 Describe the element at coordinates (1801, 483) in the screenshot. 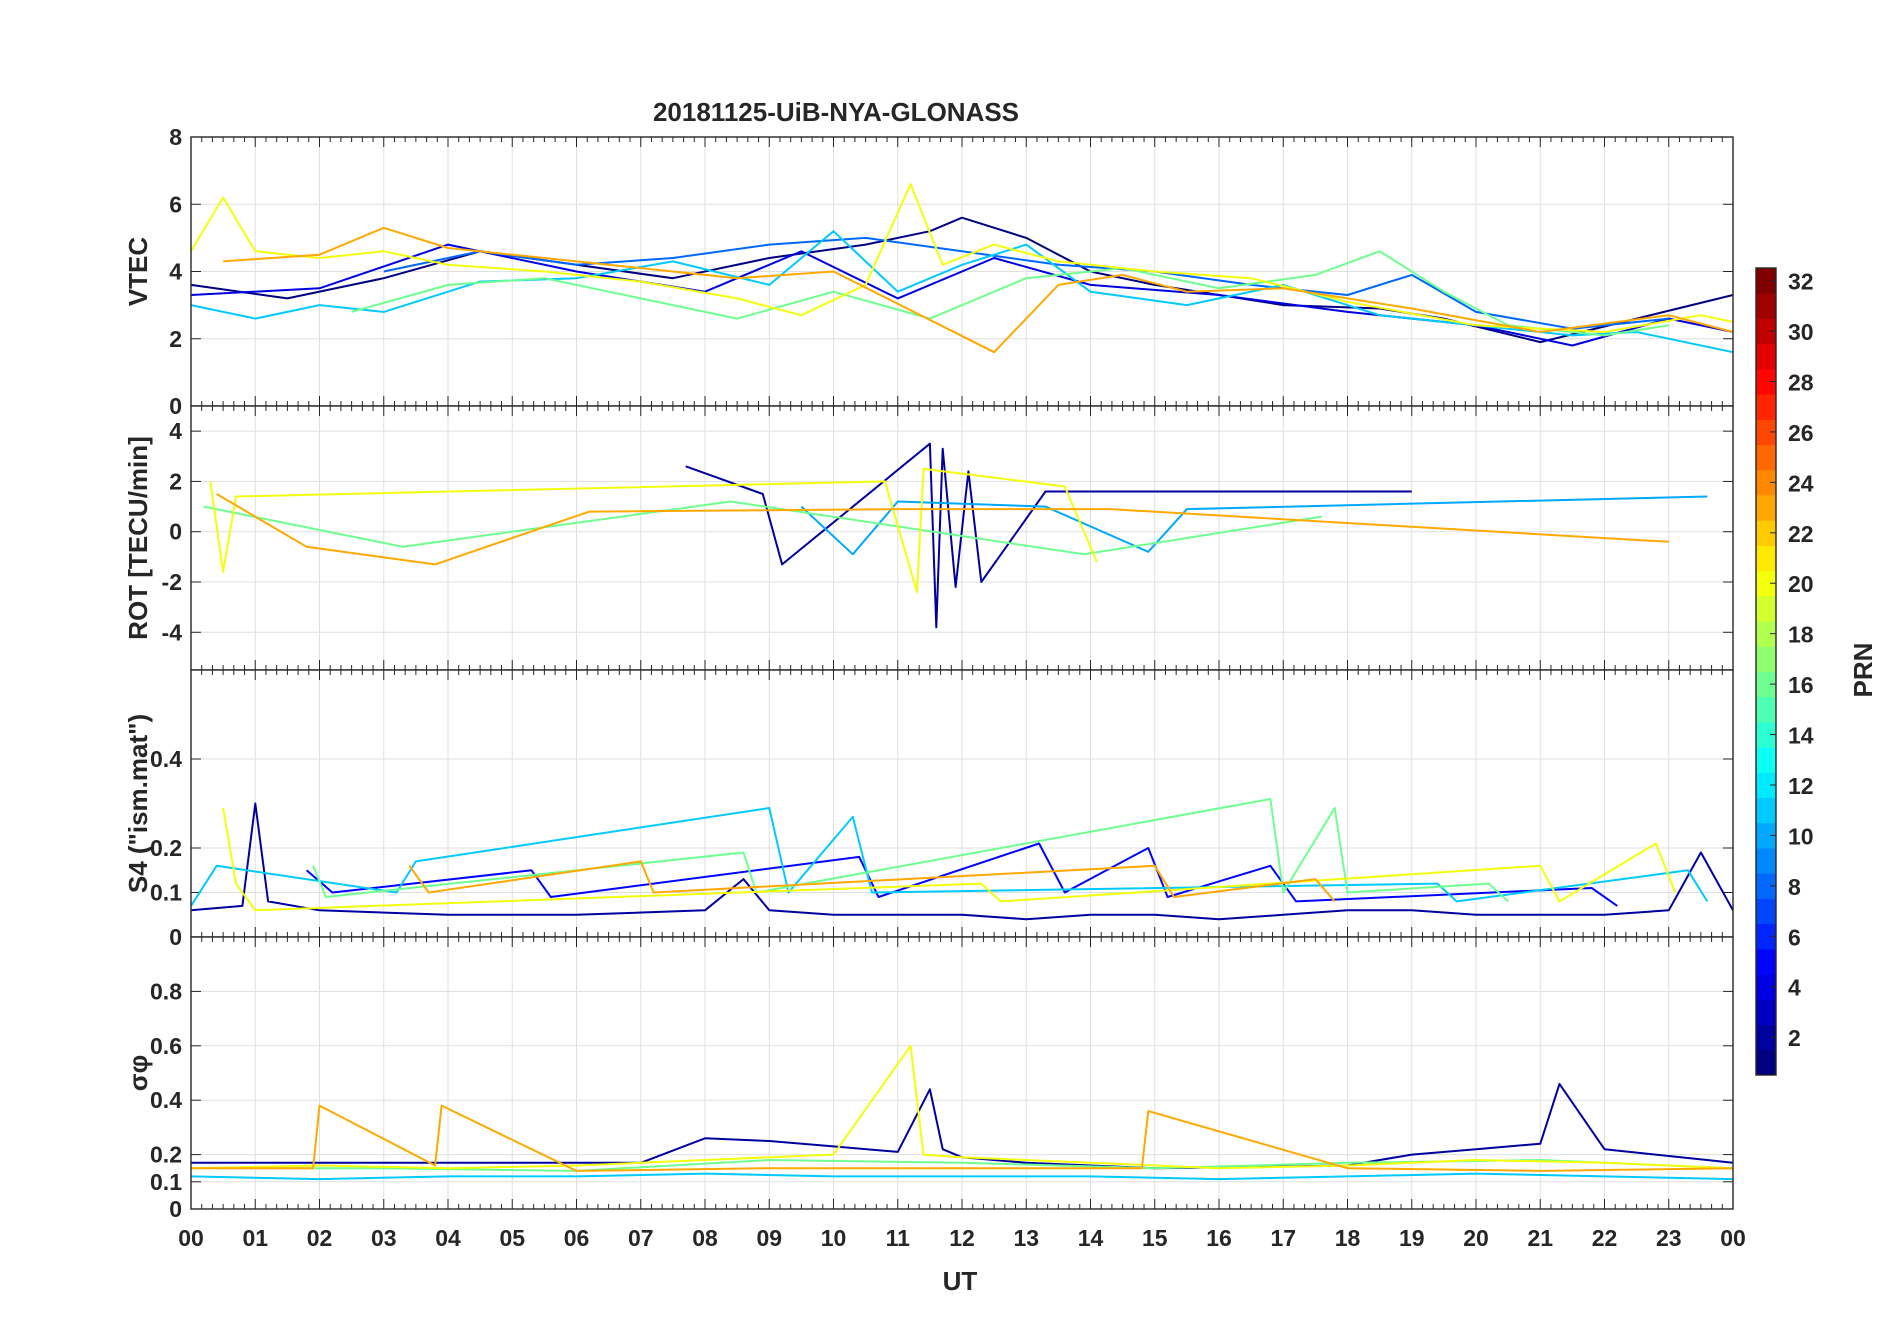

I see `colorbar-tick-label: 24` at that location.